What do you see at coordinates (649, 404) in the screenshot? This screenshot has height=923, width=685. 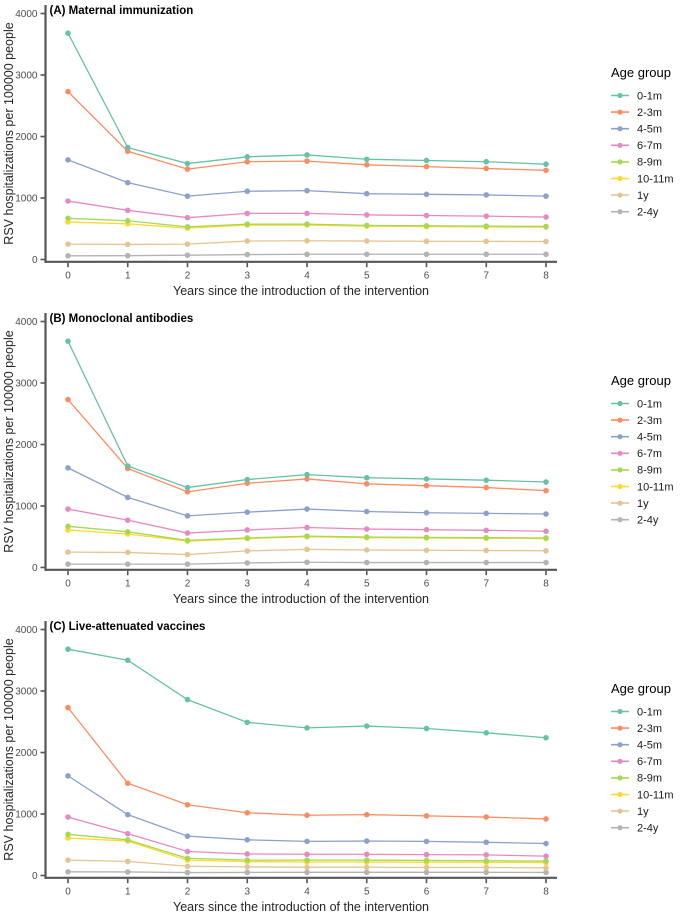 I see `legend-label: 0-1m` at bounding box center [649, 404].